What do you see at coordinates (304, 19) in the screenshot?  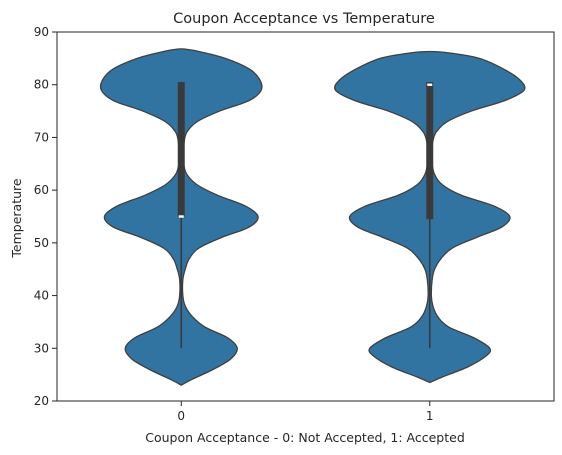 I see `chart-title: Coupon Acceptance vs Temperature` at bounding box center [304, 19].